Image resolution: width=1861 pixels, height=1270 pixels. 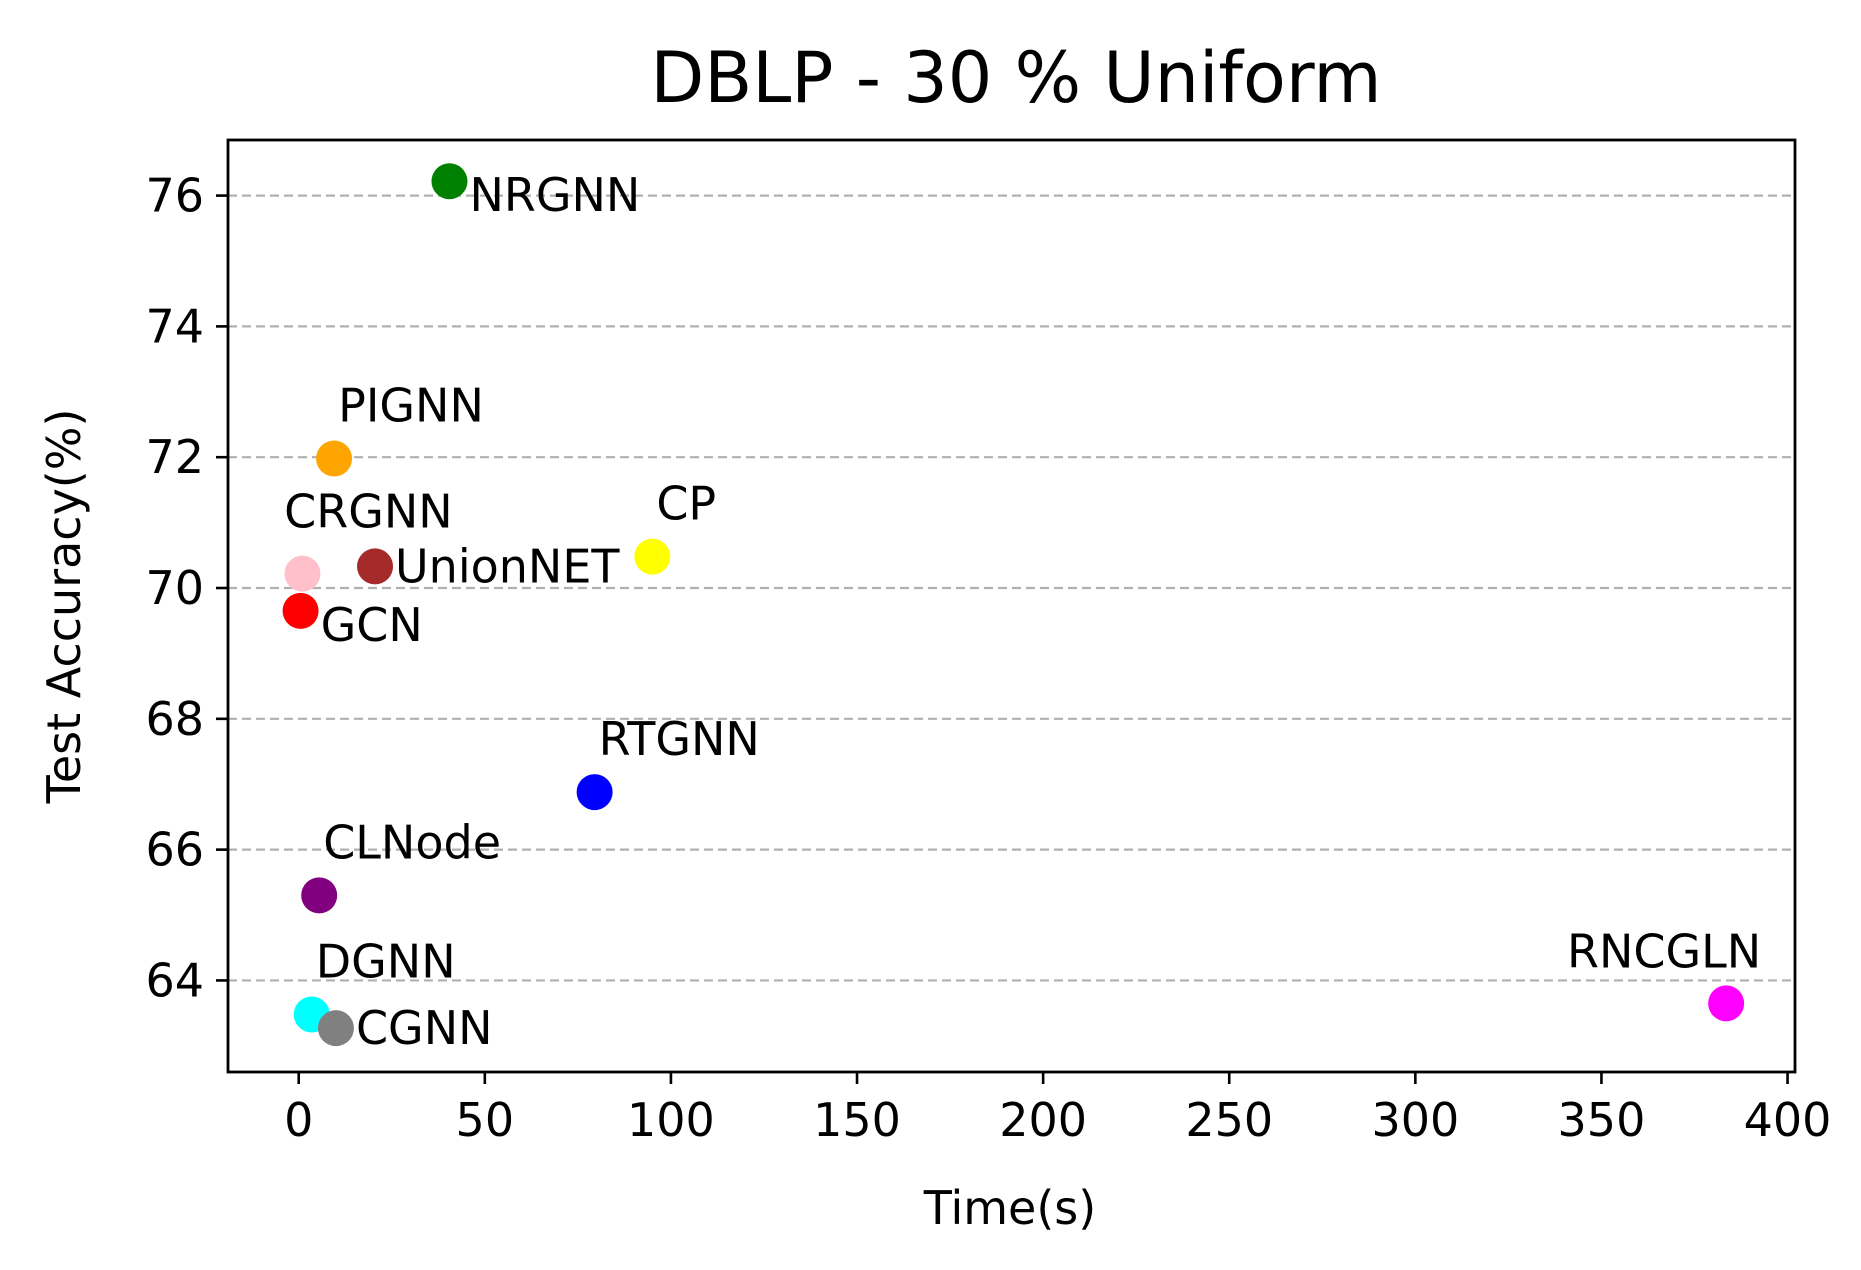 I want to click on y-tick-label-68: 68, so click(x=174, y=719).